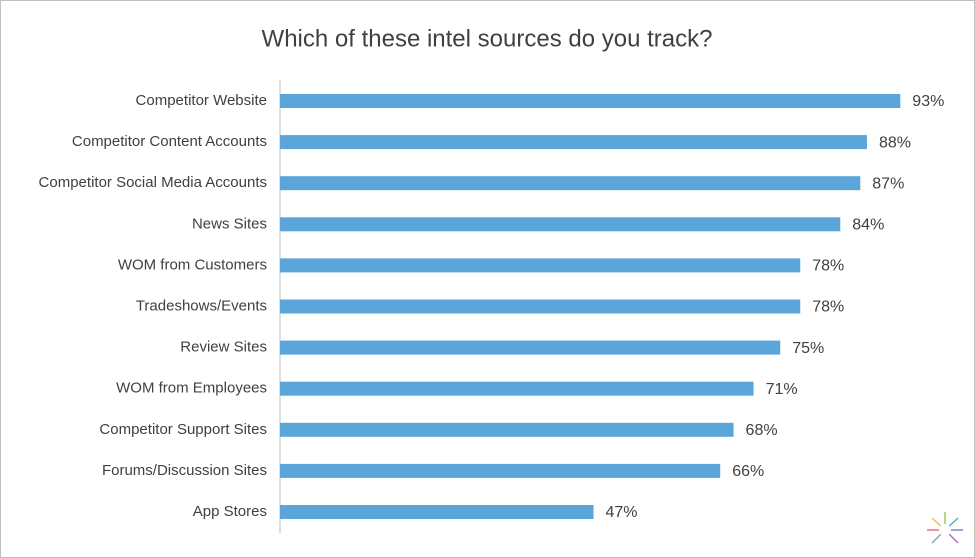  I want to click on value-label: 88%, so click(895, 142).